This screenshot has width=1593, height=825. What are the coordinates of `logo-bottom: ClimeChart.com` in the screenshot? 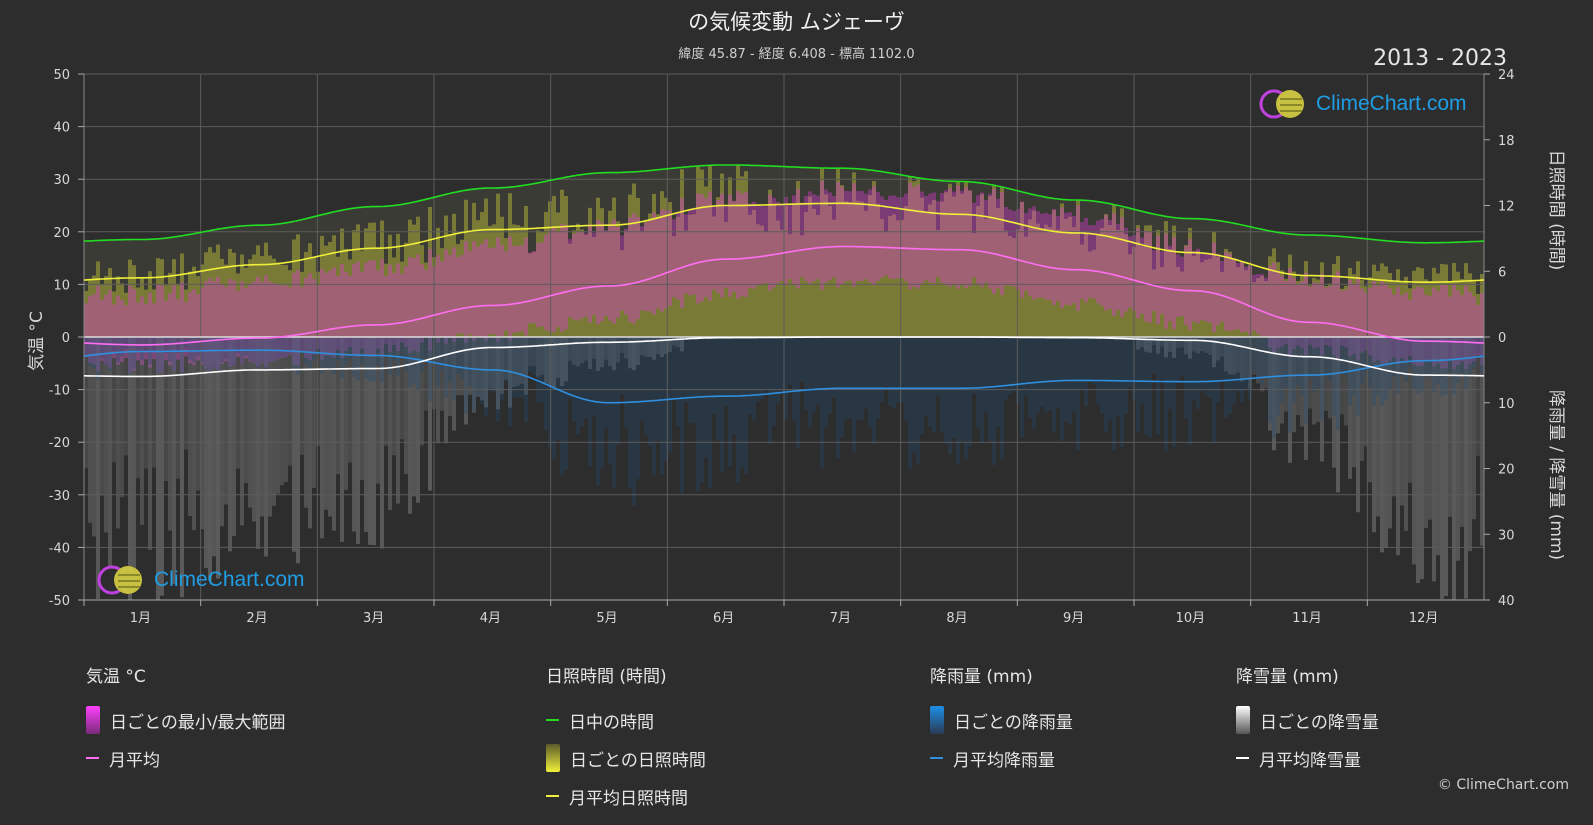 It's located at (200, 580).